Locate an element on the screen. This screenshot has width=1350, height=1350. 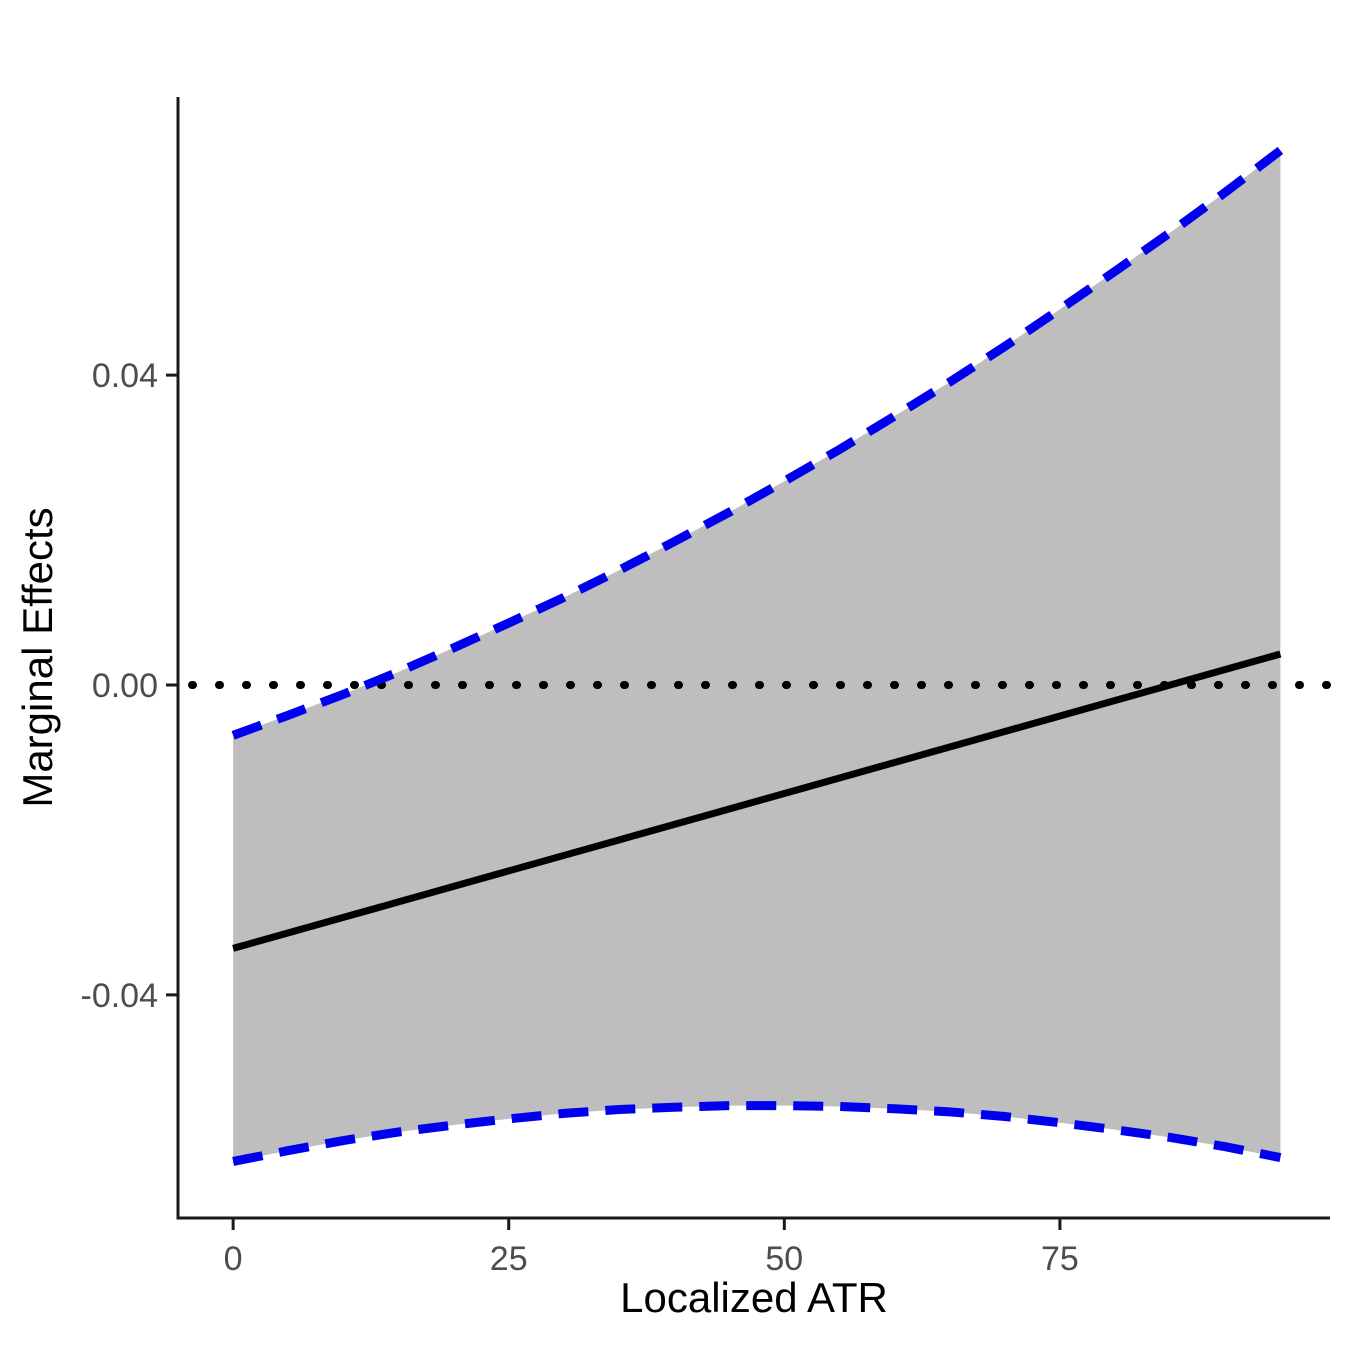
y-tick-label: 0.04 is located at coordinates (125, 376).